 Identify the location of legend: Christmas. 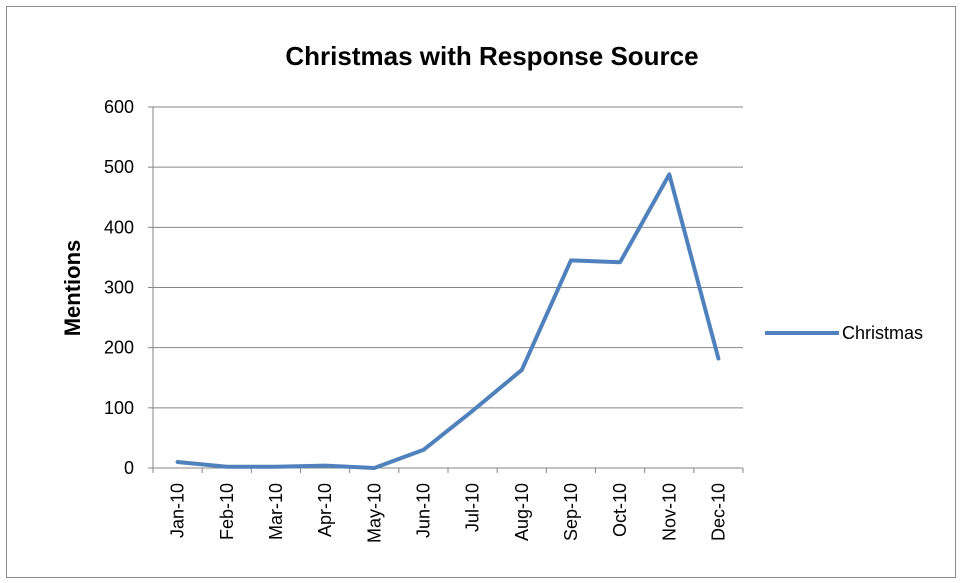
(844, 333).